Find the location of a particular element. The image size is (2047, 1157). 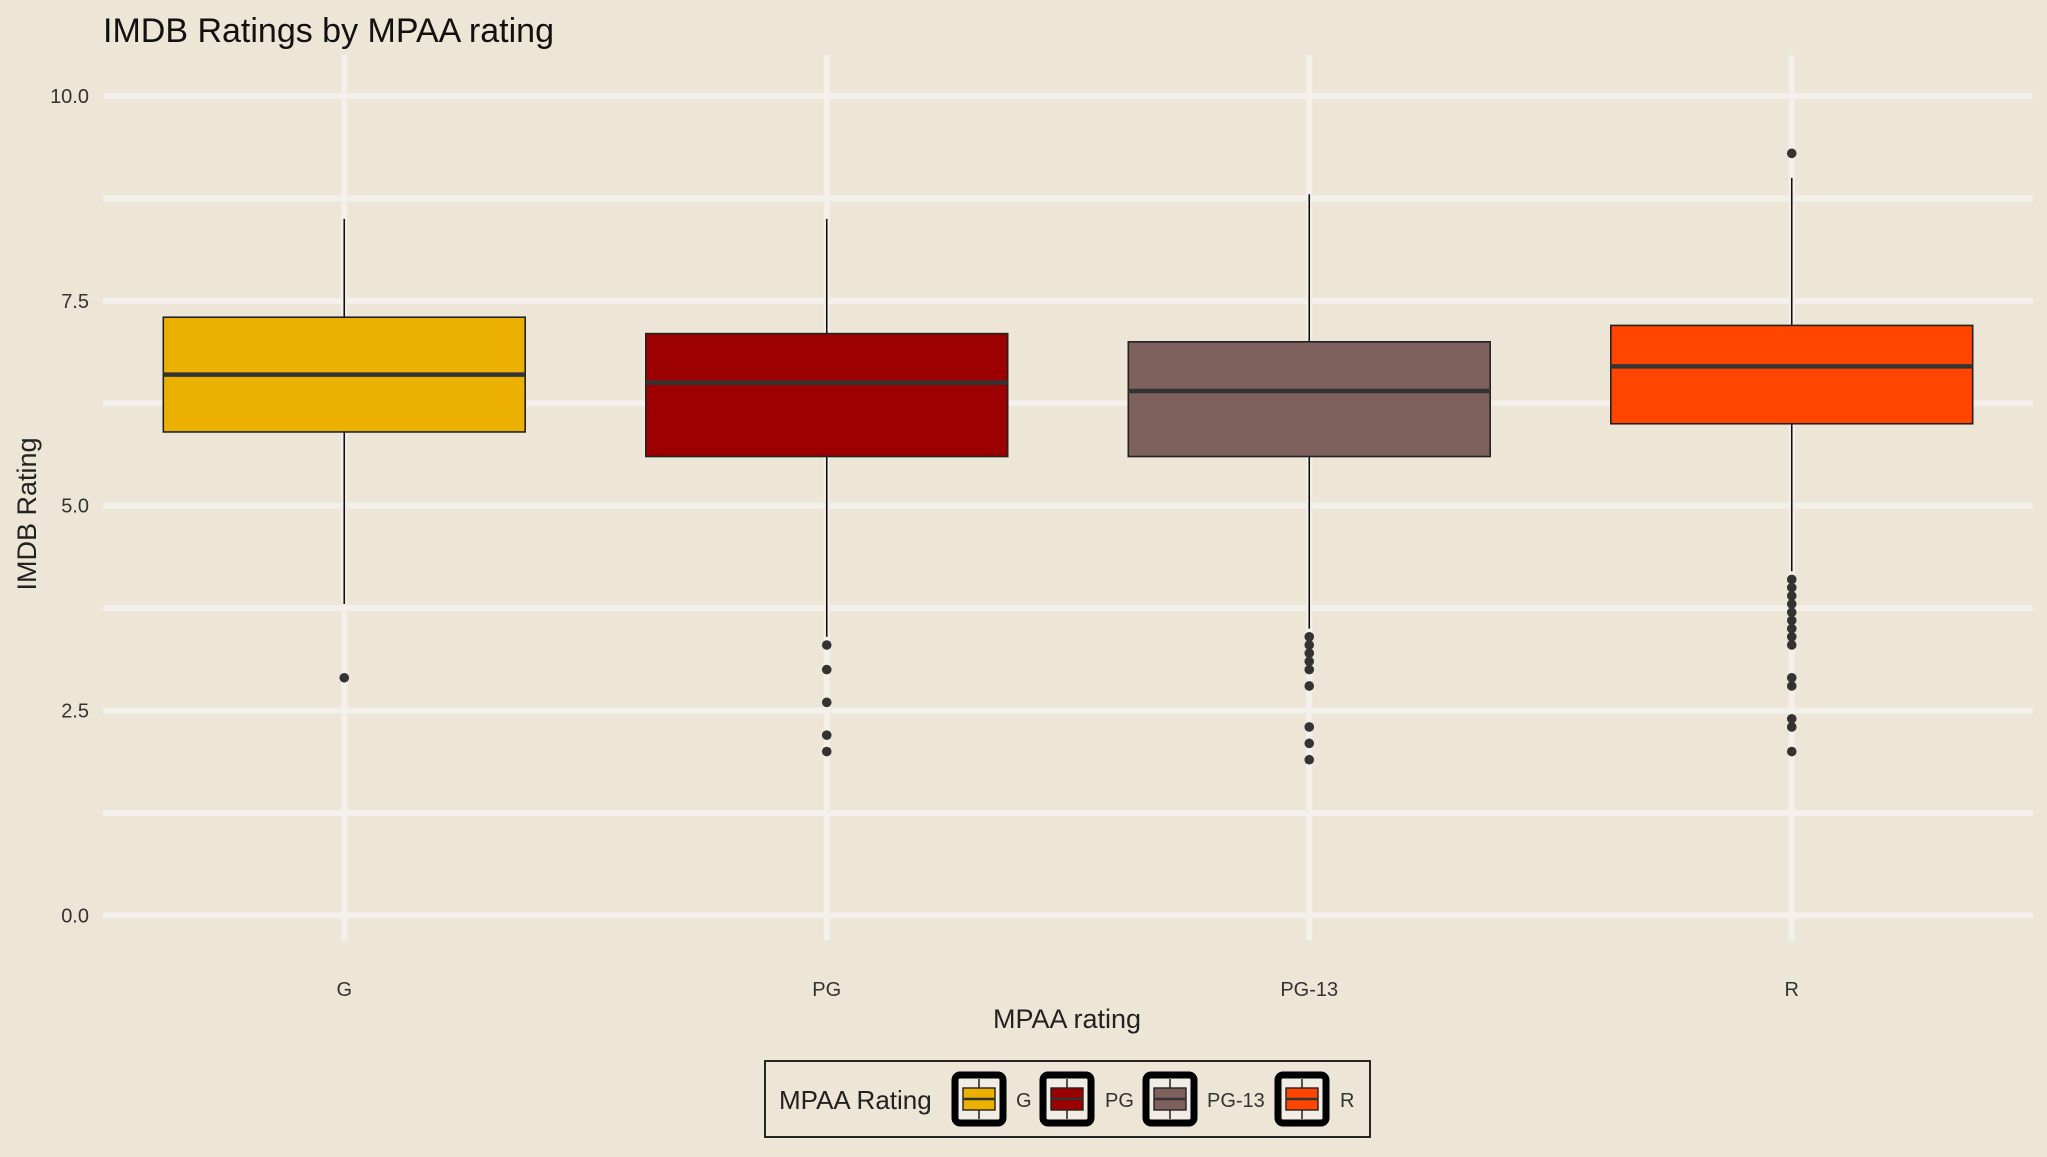

box-pg is located at coordinates (827, 487).